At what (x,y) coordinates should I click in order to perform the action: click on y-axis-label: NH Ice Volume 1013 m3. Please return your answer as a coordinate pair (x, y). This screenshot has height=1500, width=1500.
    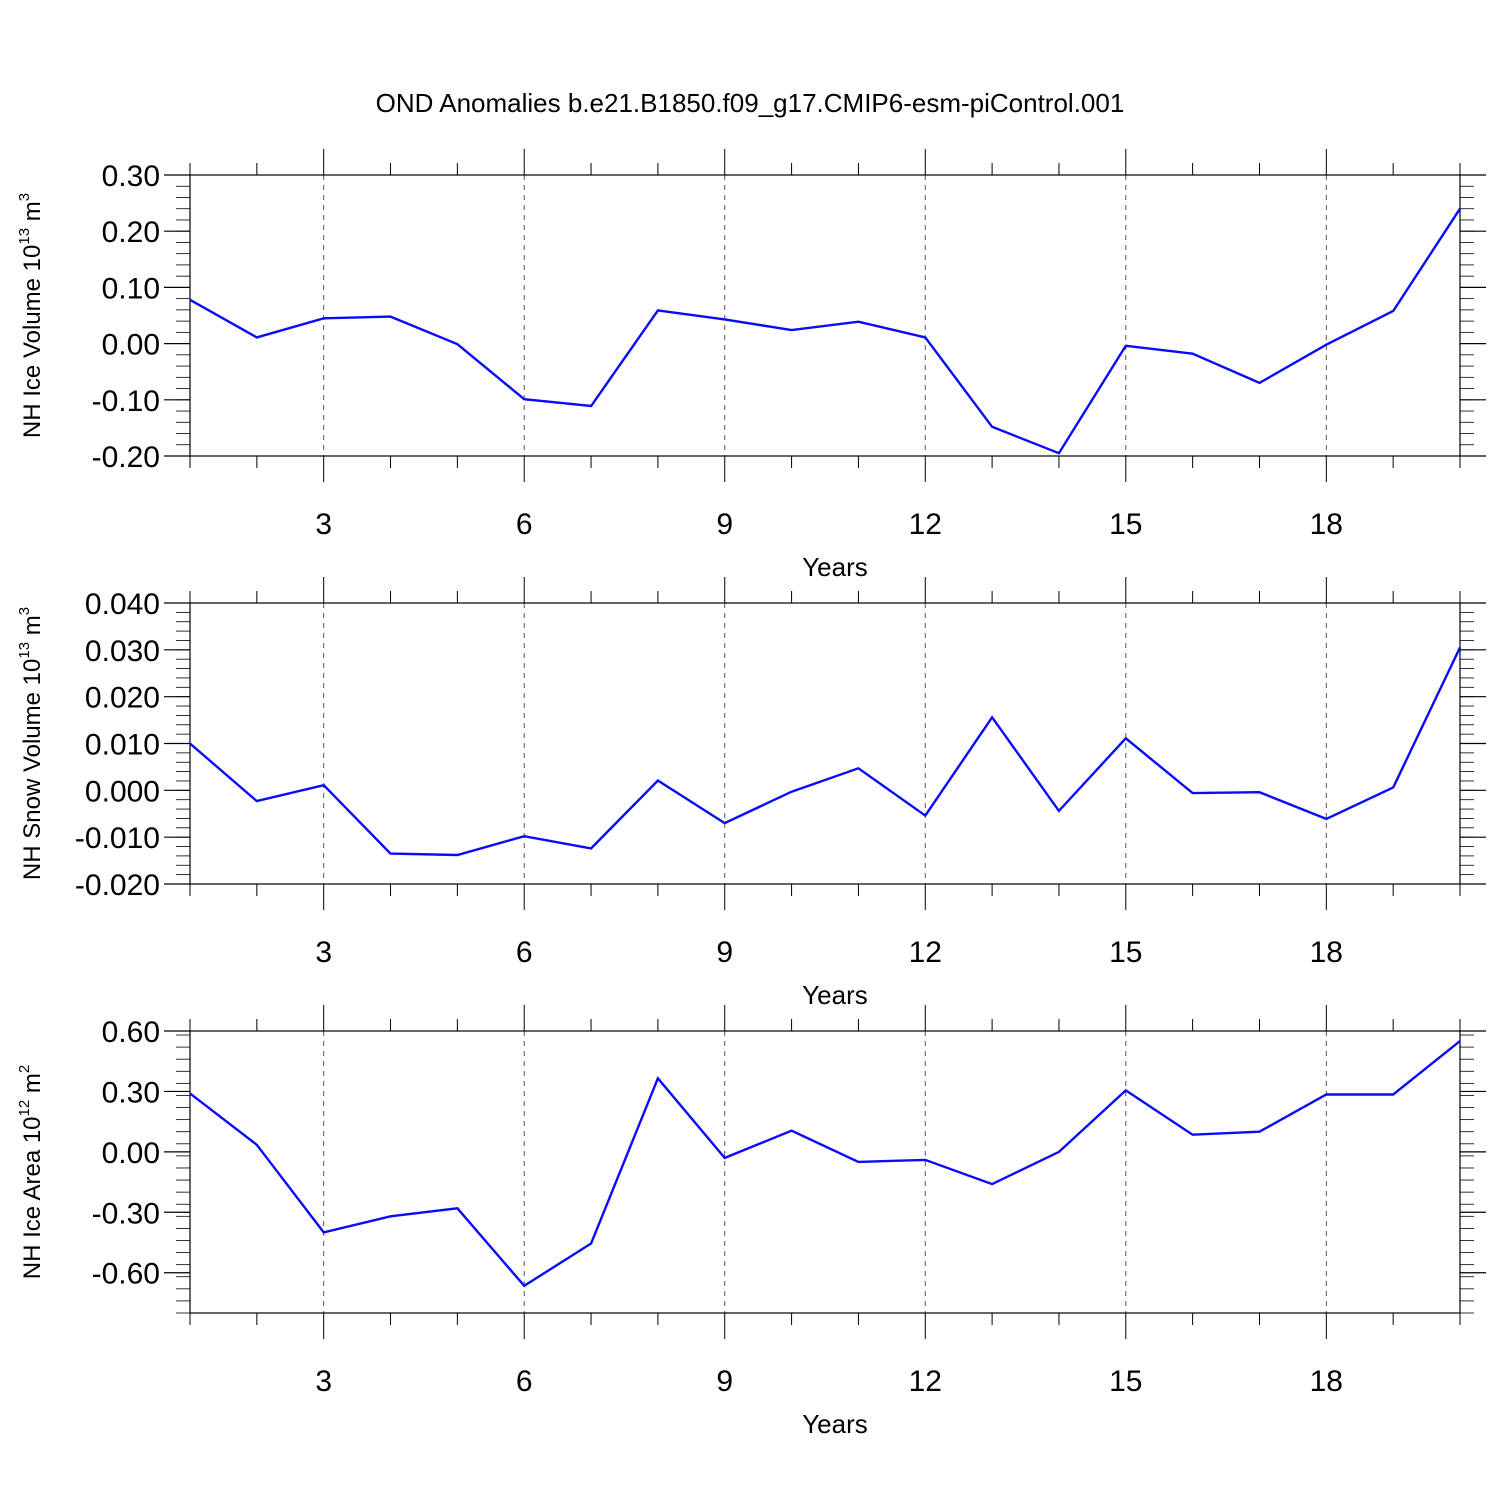
    Looking at the image, I should click on (31, 315).